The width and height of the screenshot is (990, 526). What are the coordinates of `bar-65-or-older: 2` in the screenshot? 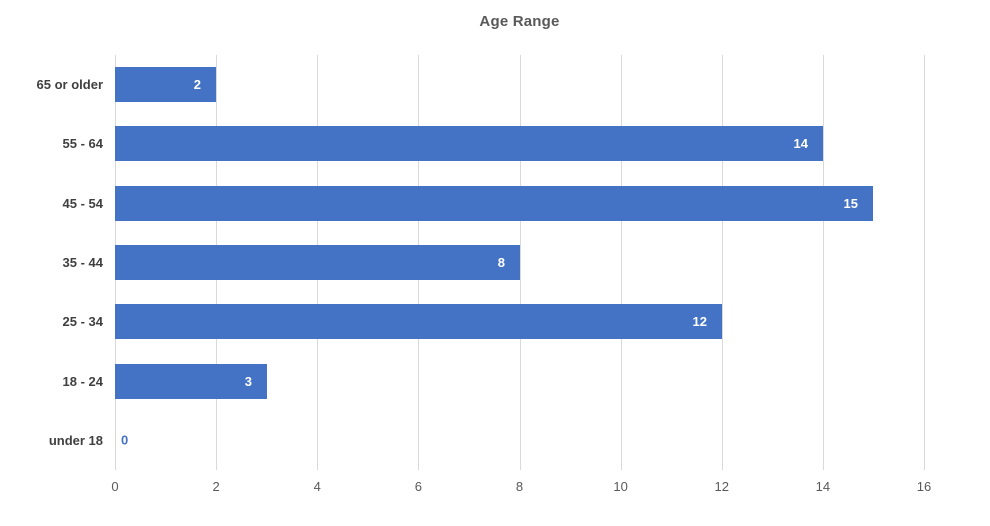 It's located at (165, 85).